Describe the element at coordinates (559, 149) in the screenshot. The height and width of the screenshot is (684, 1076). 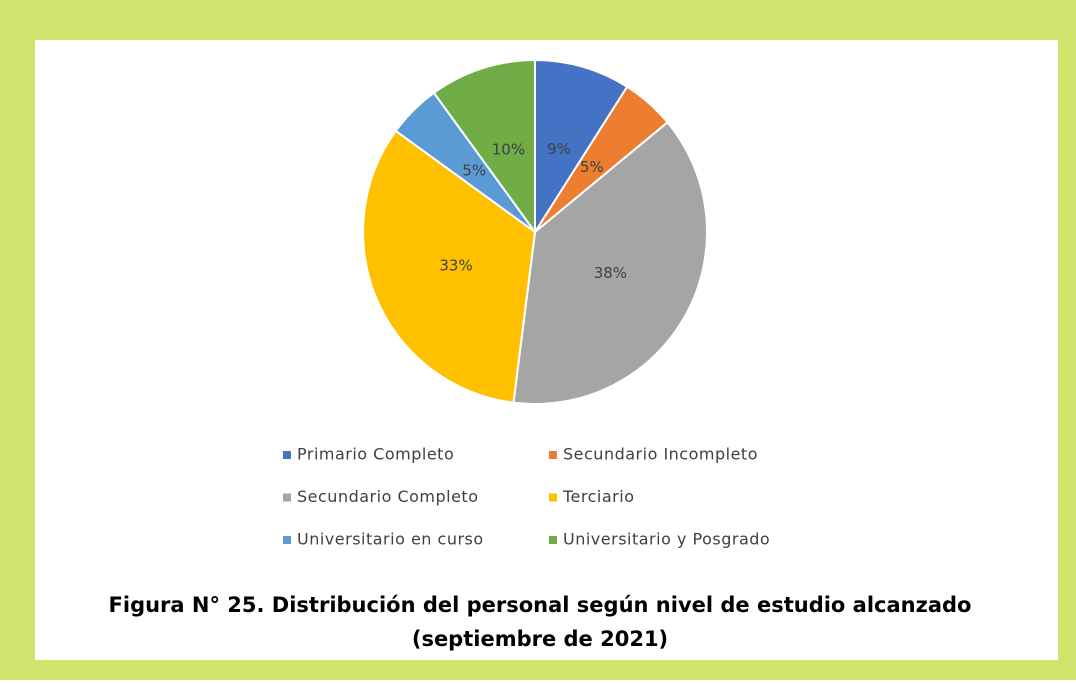
I see `data-label: 9%` at that location.